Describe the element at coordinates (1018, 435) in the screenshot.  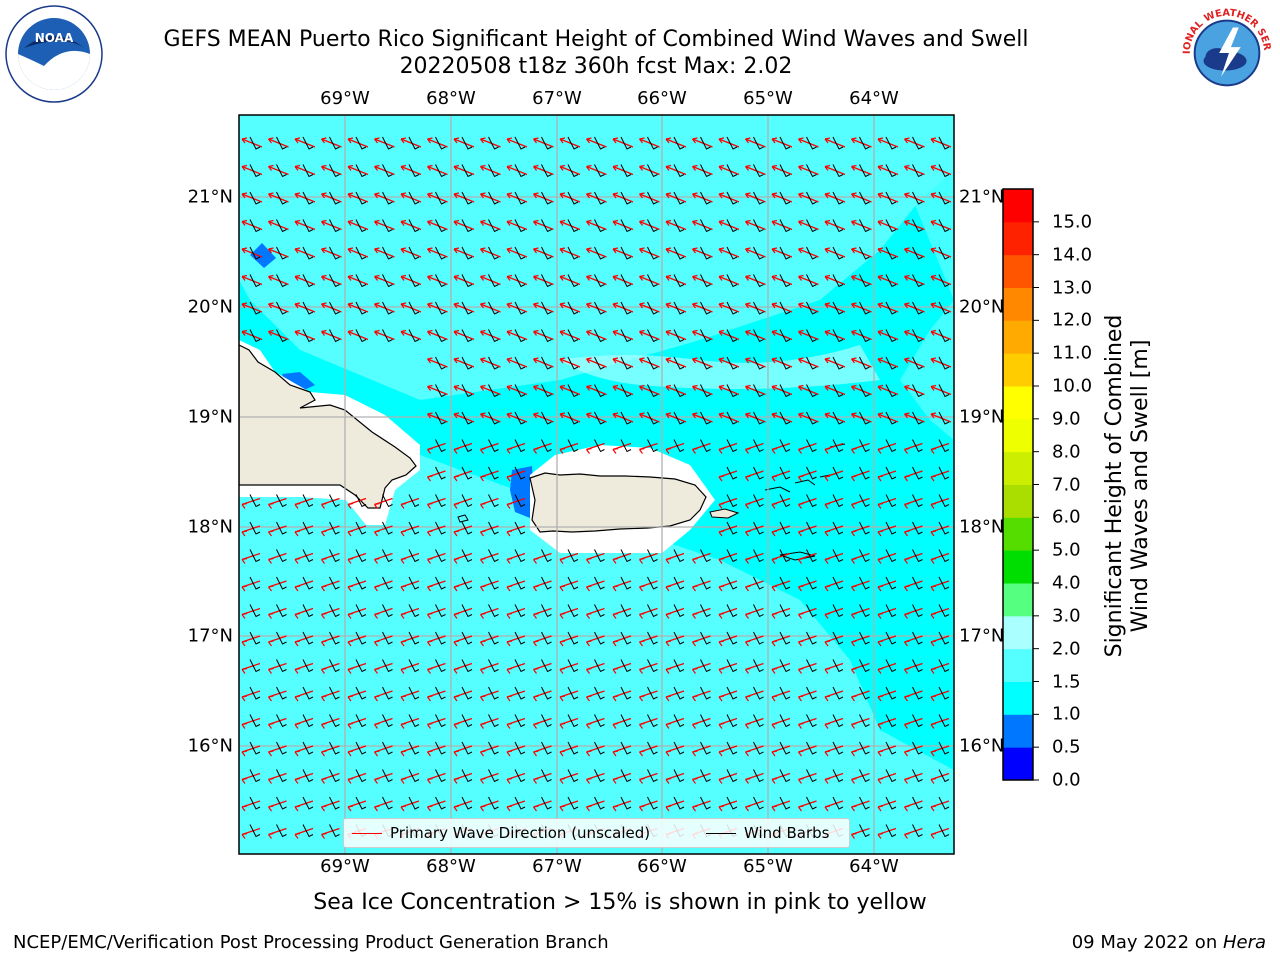
I see `colorbar-swatch` at that location.